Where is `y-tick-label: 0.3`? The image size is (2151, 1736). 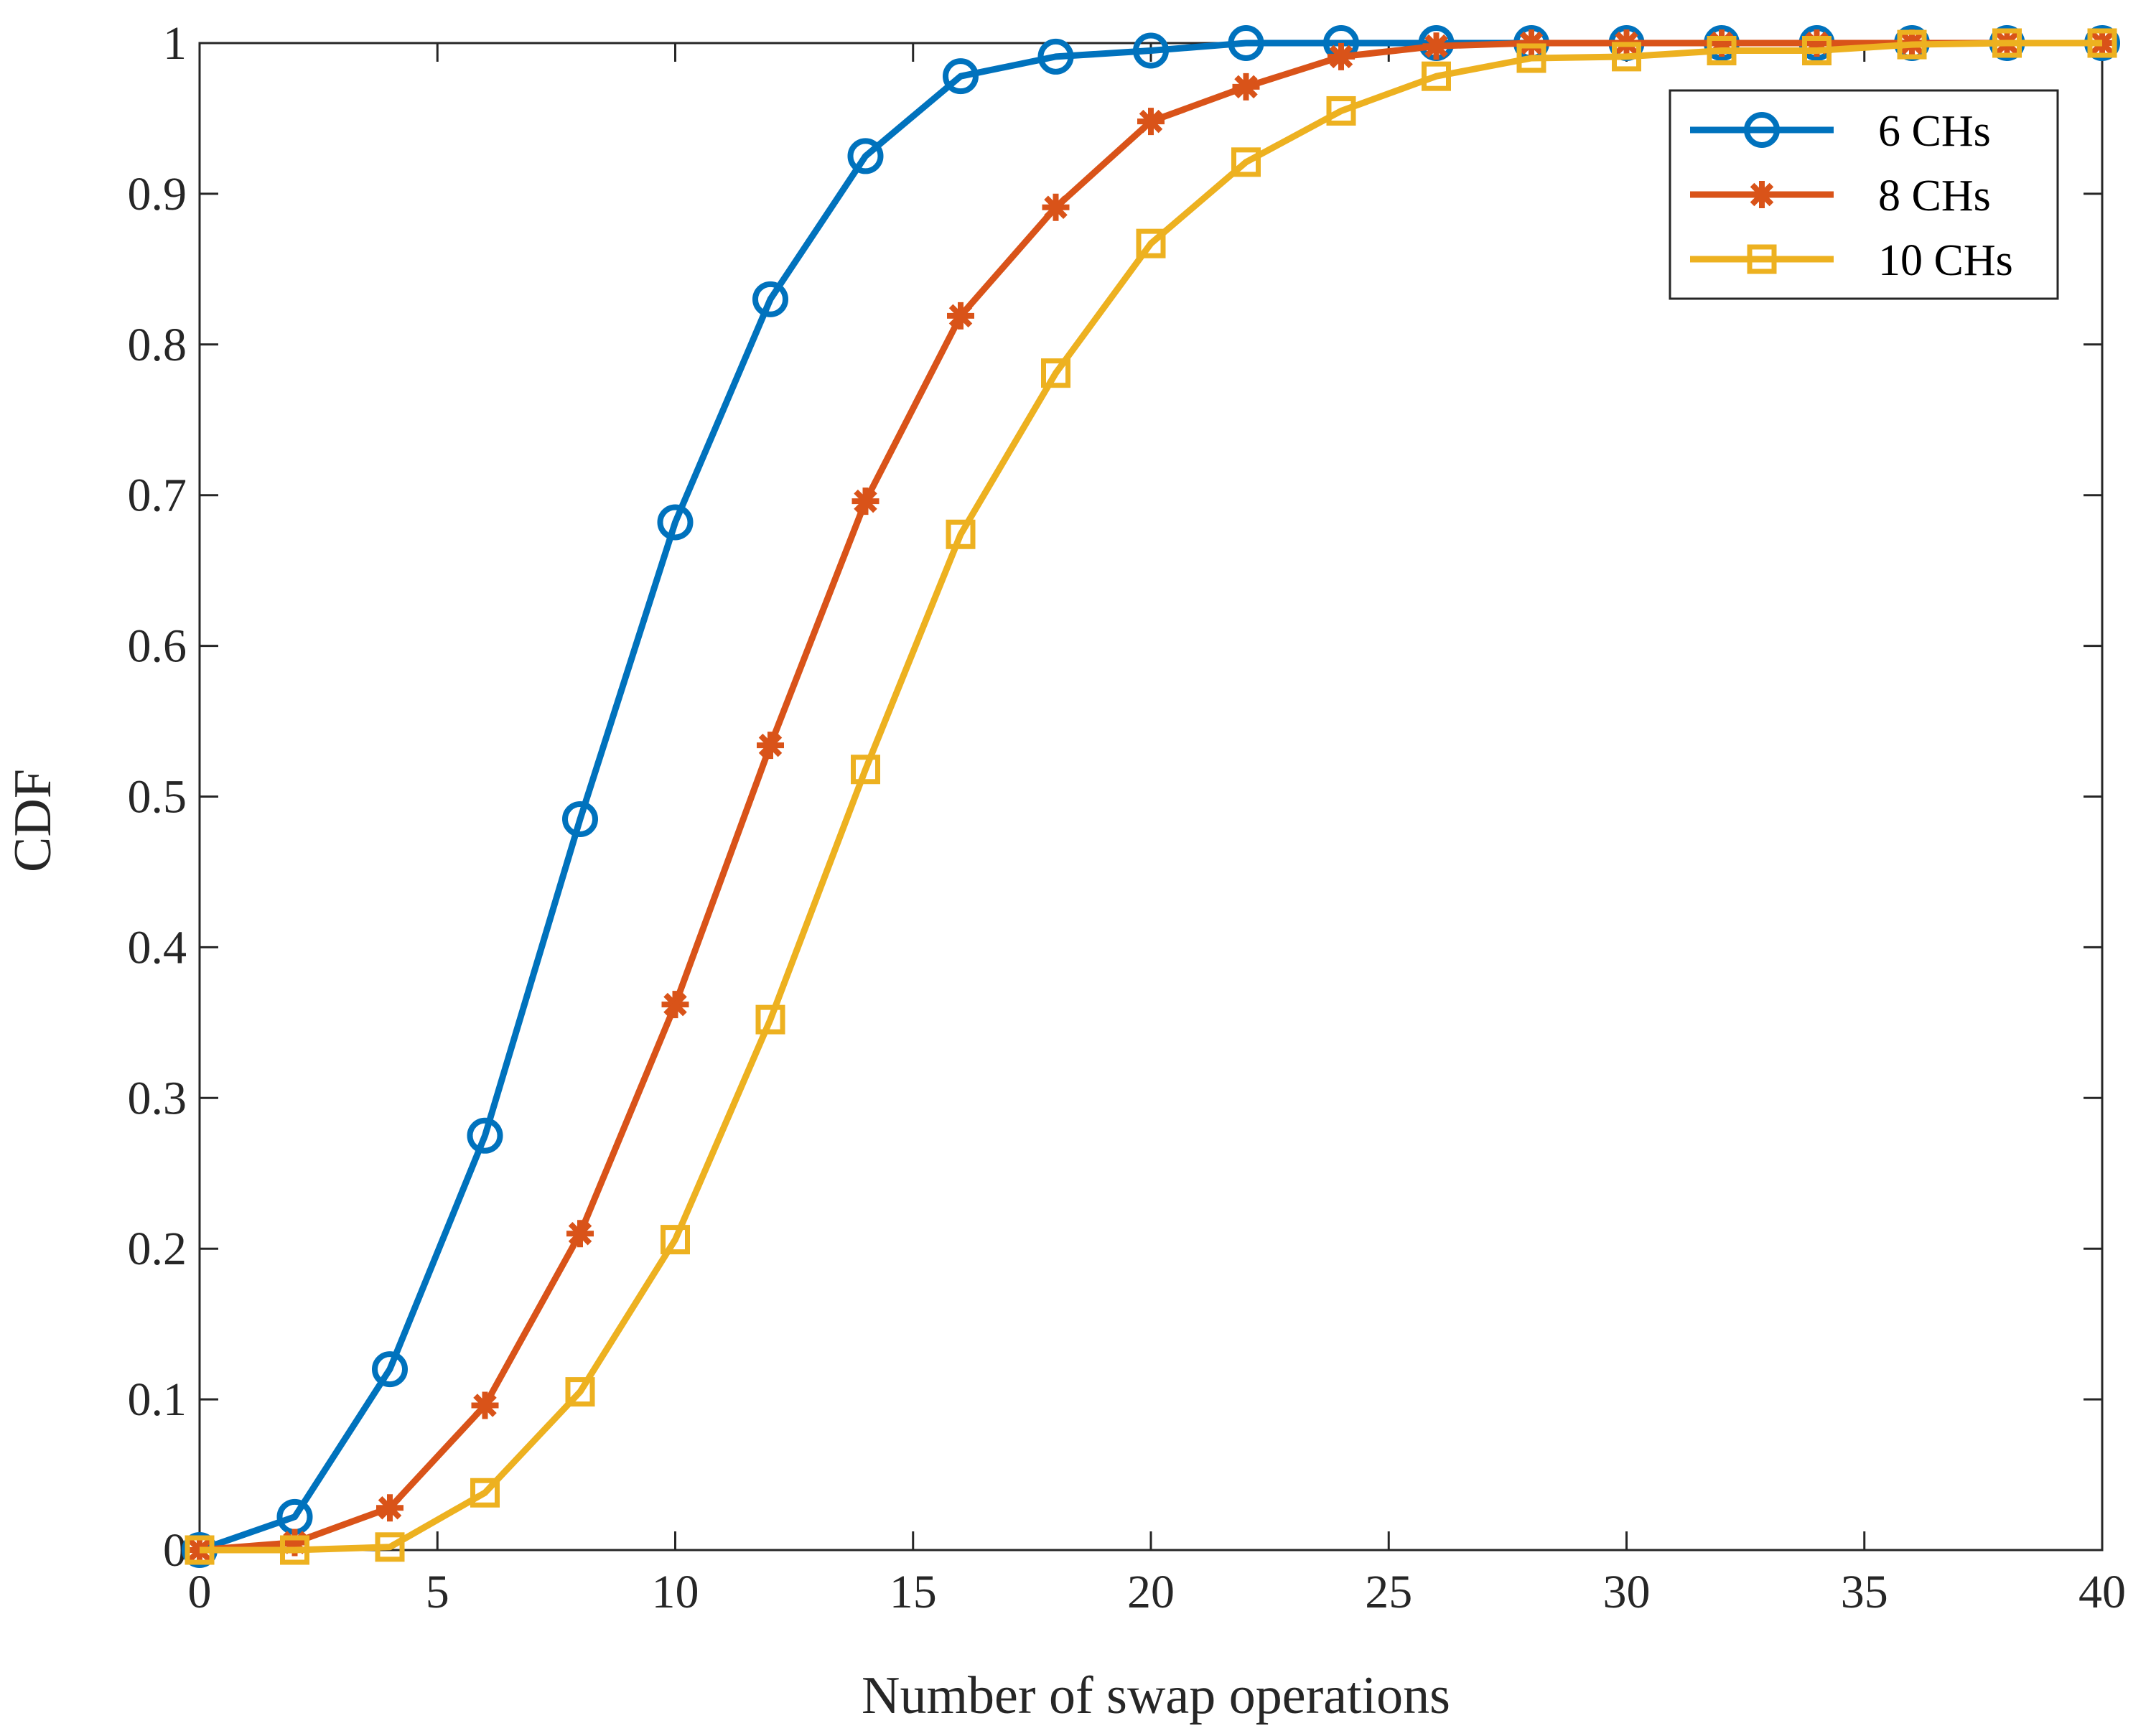
y-tick-label: 0.3 is located at coordinates (157, 1098).